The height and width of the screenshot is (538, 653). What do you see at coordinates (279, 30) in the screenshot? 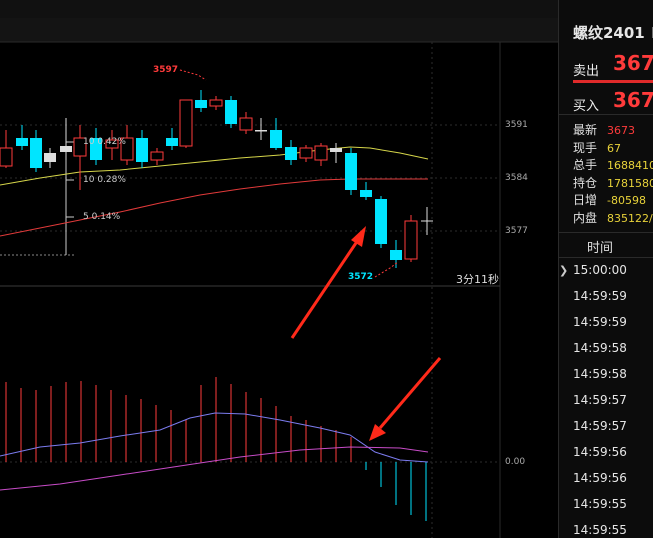
I see `chart-toolbar-row` at bounding box center [279, 30].